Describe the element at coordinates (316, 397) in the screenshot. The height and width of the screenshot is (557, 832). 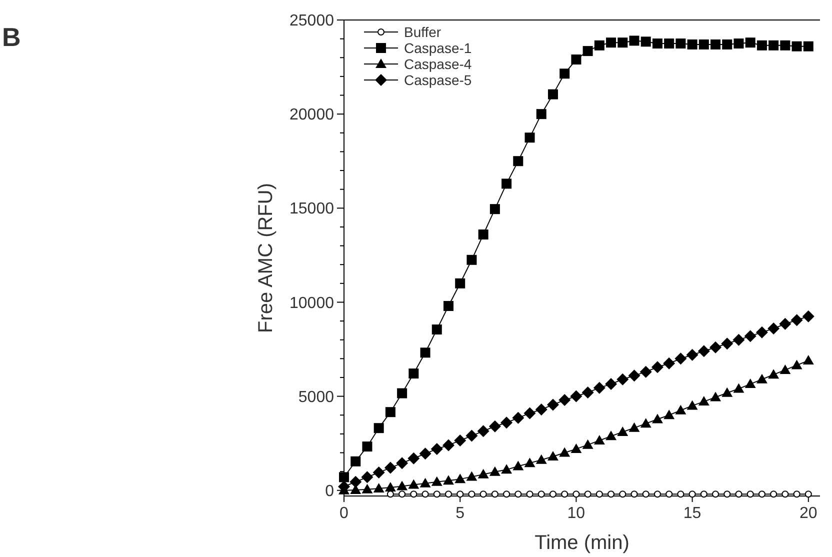
I see `y-tick-label: 5000` at that location.